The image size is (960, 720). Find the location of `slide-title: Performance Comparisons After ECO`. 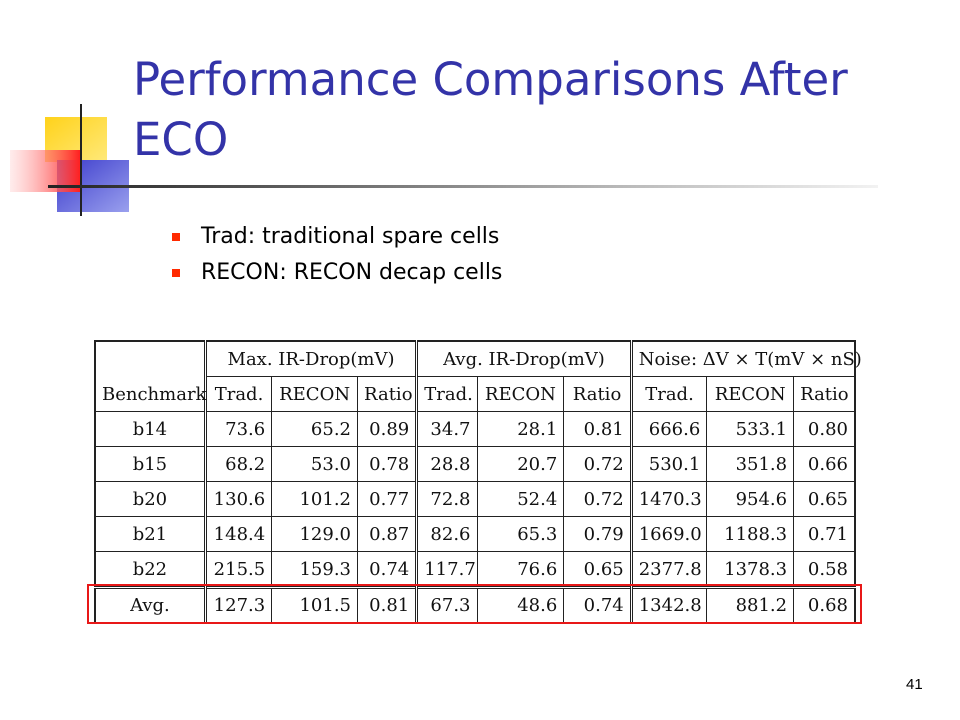

slide-title: Performance Comparisons After ECO is located at coordinates (490, 109).